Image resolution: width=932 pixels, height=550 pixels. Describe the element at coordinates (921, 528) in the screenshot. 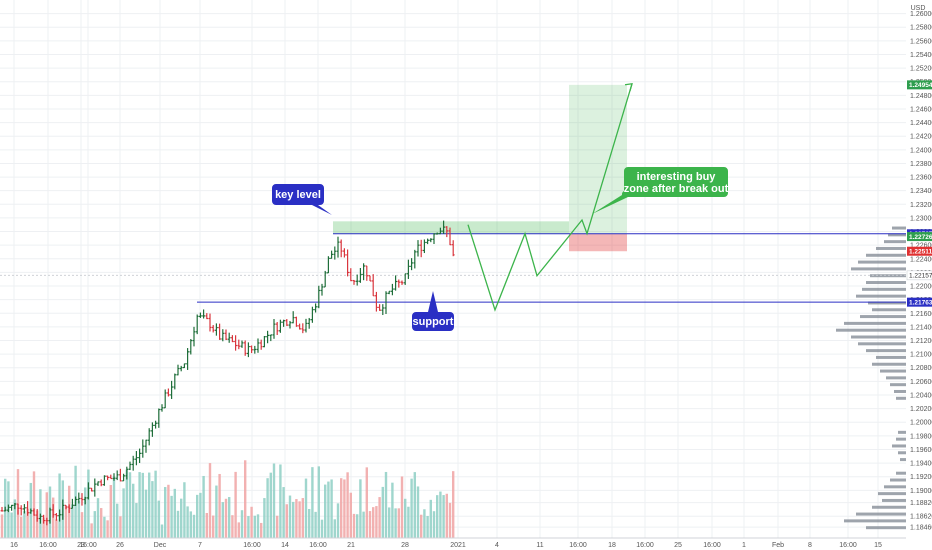

I see `y-tick-label: 1.18460` at that location.